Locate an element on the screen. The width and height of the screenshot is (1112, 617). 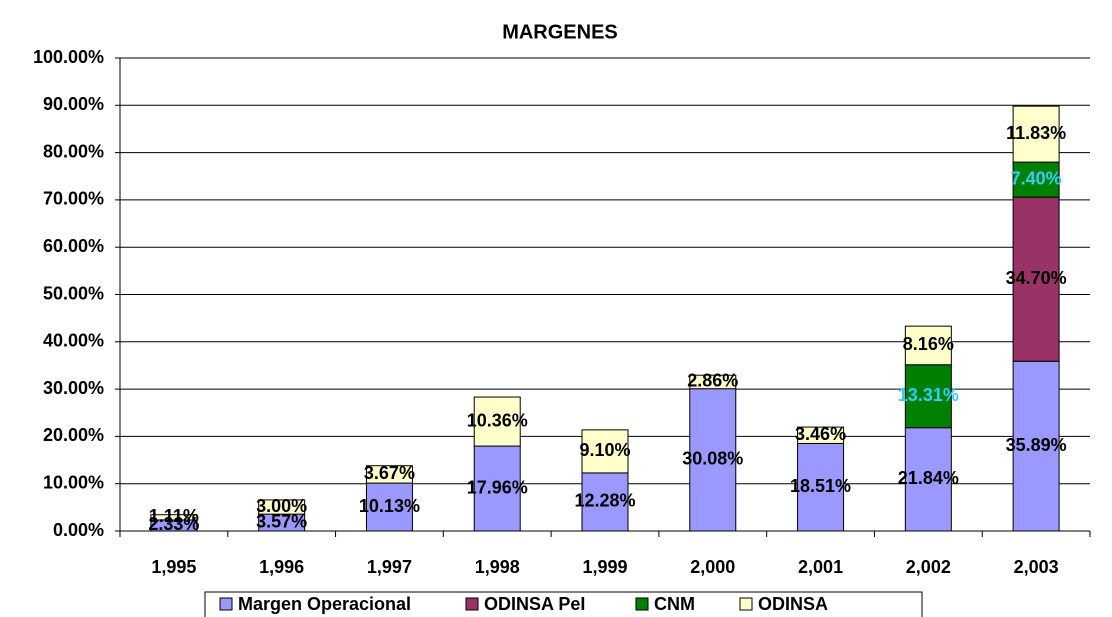
data-label: 3.57% is located at coordinates (281, 521).